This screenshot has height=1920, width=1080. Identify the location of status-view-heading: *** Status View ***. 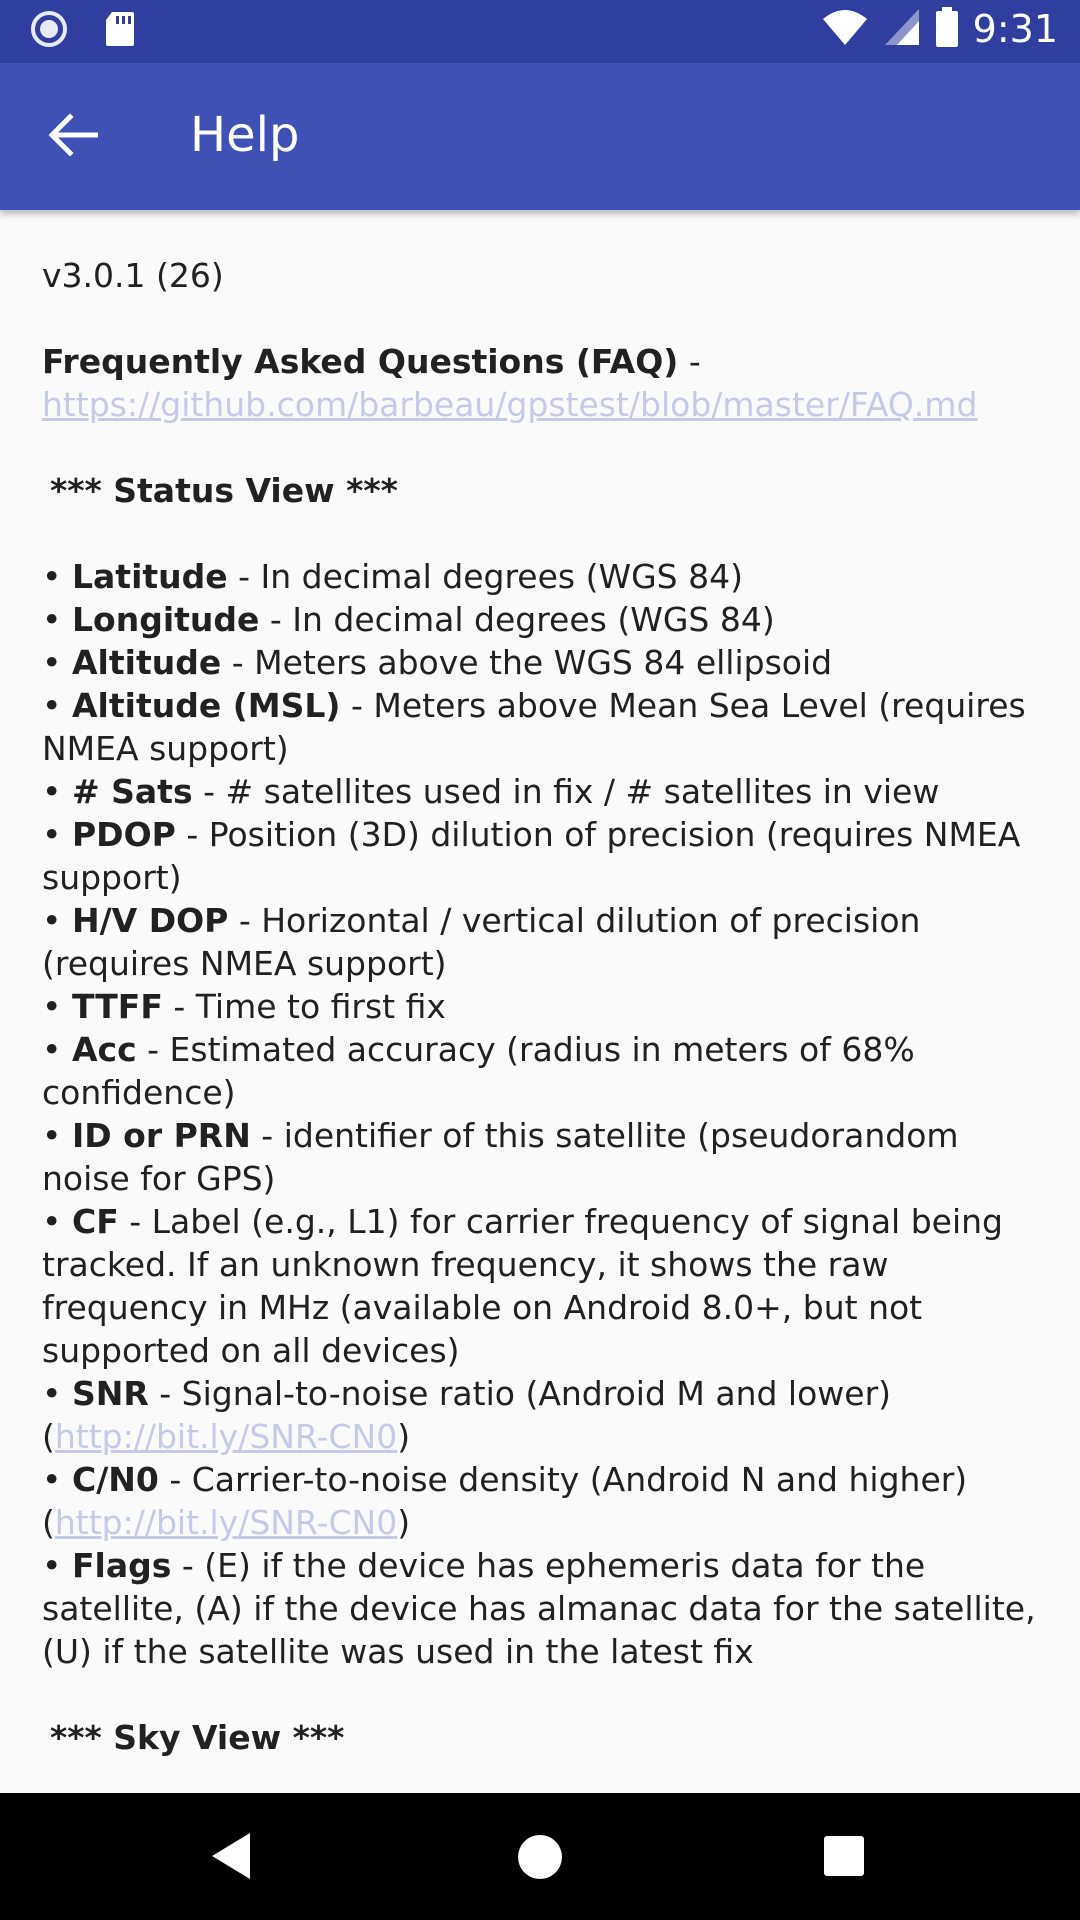
(224, 490).